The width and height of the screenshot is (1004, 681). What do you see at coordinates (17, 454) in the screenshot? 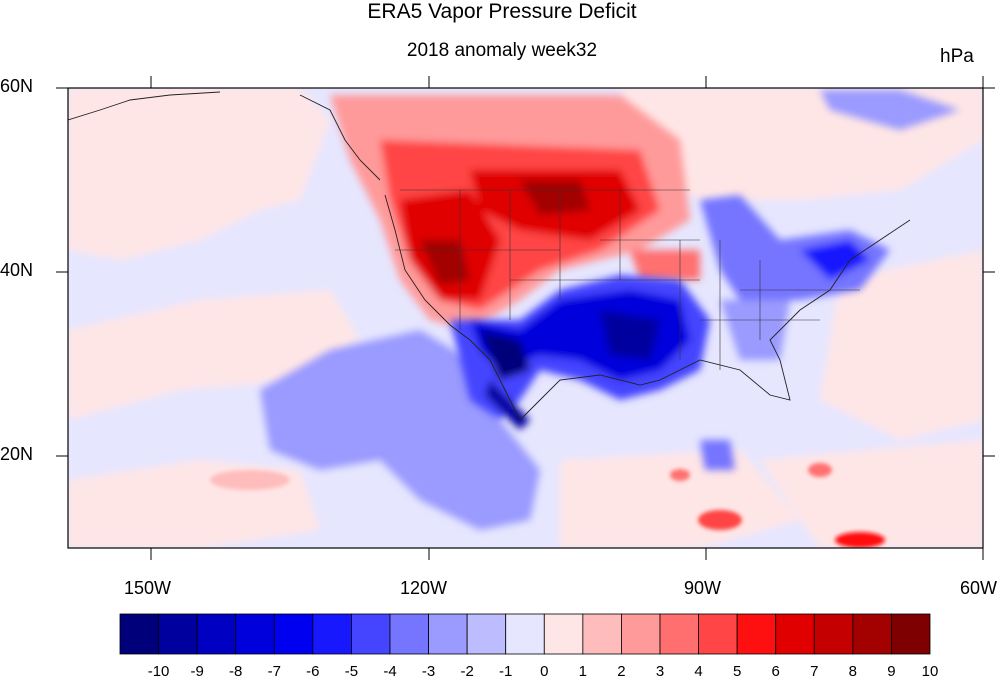
I see `lat-label-20n: 20N` at bounding box center [17, 454].